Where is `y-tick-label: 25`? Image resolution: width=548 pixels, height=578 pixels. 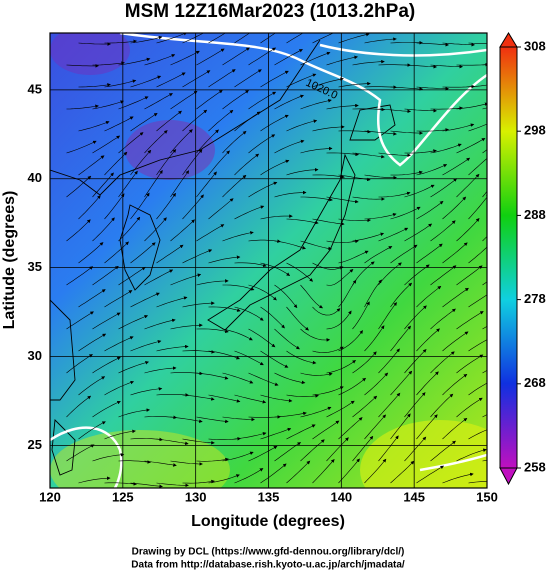 y-tick-label: 25 is located at coordinates (35, 444).